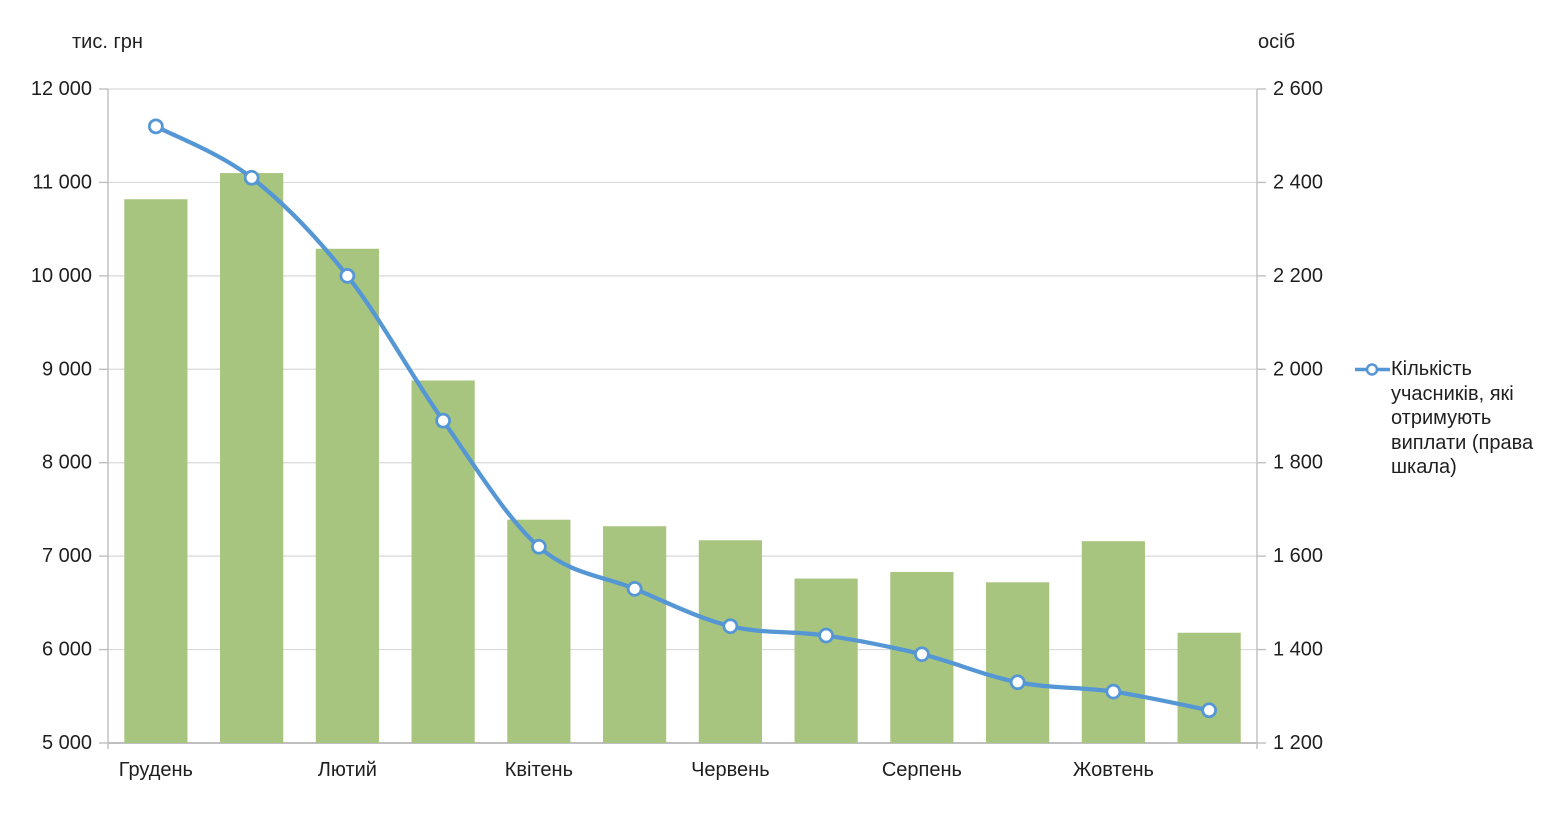 This screenshot has height=822, width=1551. Describe the element at coordinates (1298, 463) in the screenshot. I see `right-axis-tick-label: 1 800` at that location.